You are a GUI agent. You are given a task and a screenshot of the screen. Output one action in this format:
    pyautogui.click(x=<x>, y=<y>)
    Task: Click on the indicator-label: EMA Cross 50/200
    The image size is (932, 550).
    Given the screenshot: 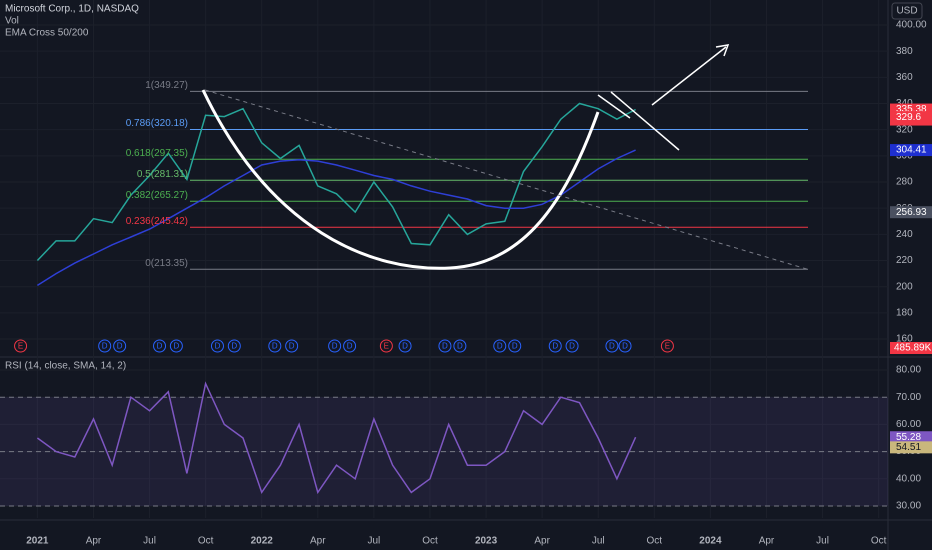 What is the action you would take?
    pyautogui.click(x=47, y=33)
    